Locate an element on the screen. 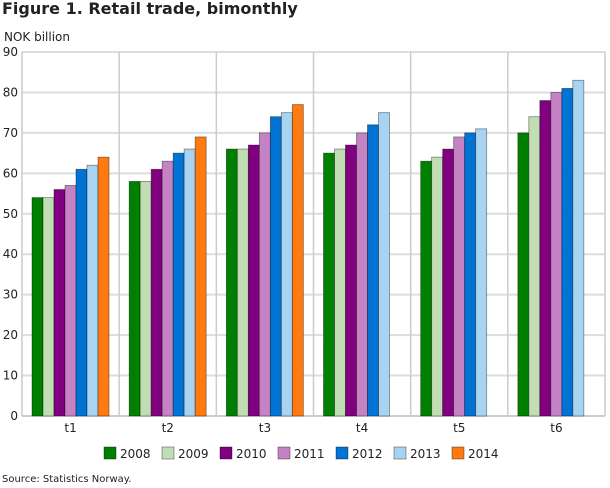  bar-2014-t2 is located at coordinates (200, 276).